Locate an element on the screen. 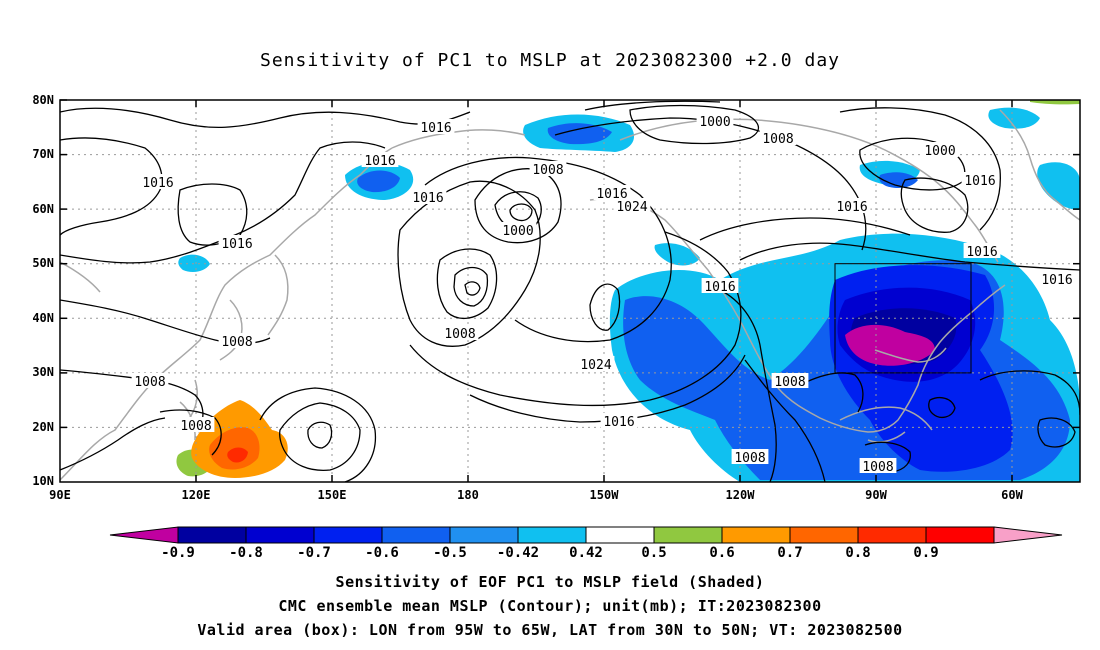  colorbar-label: 0.9 is located at coordinates (926, 553).